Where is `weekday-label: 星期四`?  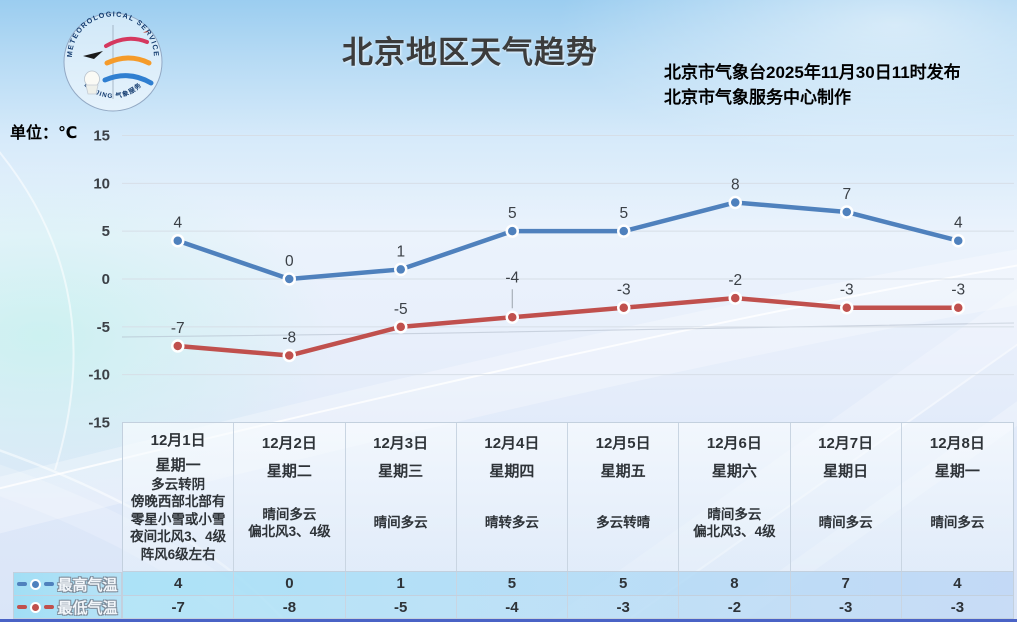
weekday-label: 星期四 is located at coordinates (512, 471).